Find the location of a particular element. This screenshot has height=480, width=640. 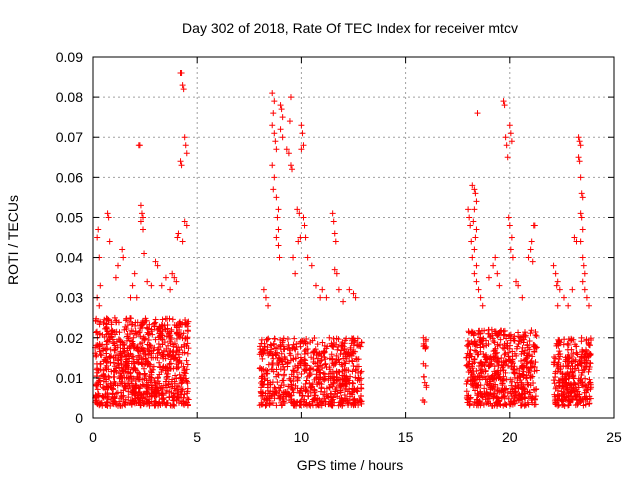

y-tick-label: 0.09 is located at coordinates (69, 57).